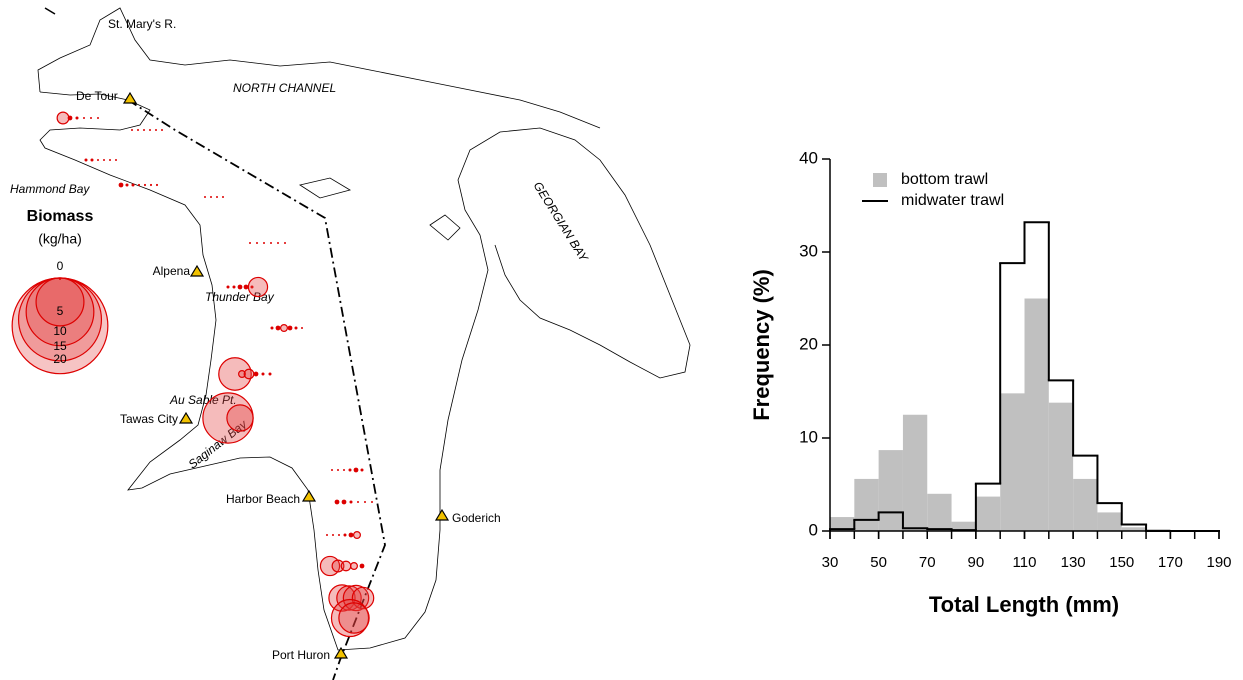  I want to click on x-tick-label: 170, so click(1170, 562).